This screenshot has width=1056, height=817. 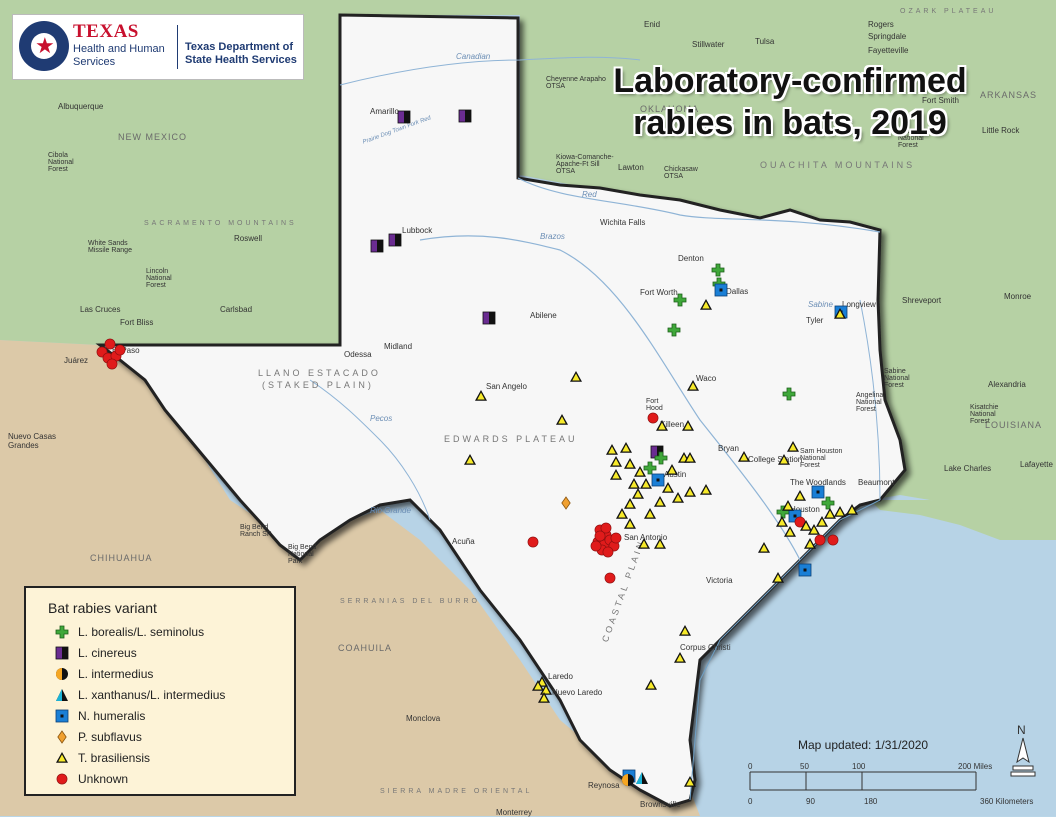 I want to click on label-region: SIERRA MADRE ORIENTAL, so click(x=456, y=791).